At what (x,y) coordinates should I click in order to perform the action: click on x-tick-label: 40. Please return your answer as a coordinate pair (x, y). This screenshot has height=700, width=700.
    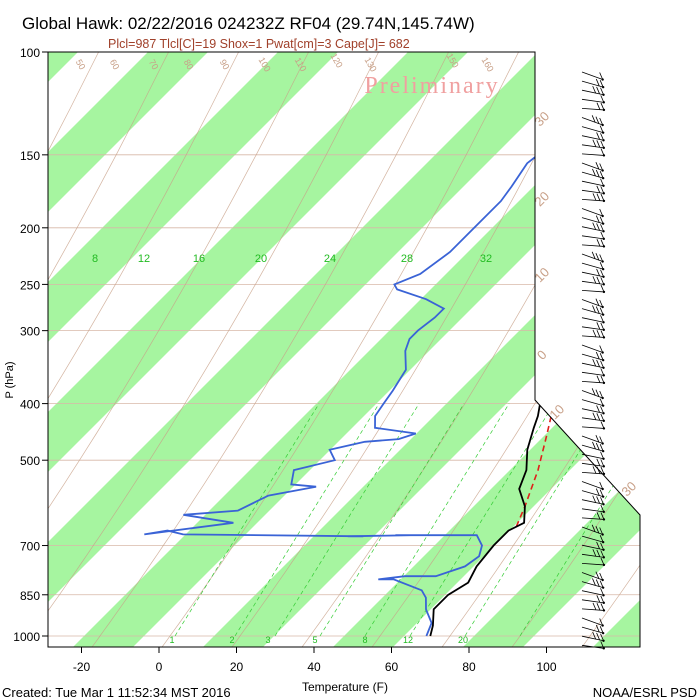
    Looking at the image, I should click on (314, 667).